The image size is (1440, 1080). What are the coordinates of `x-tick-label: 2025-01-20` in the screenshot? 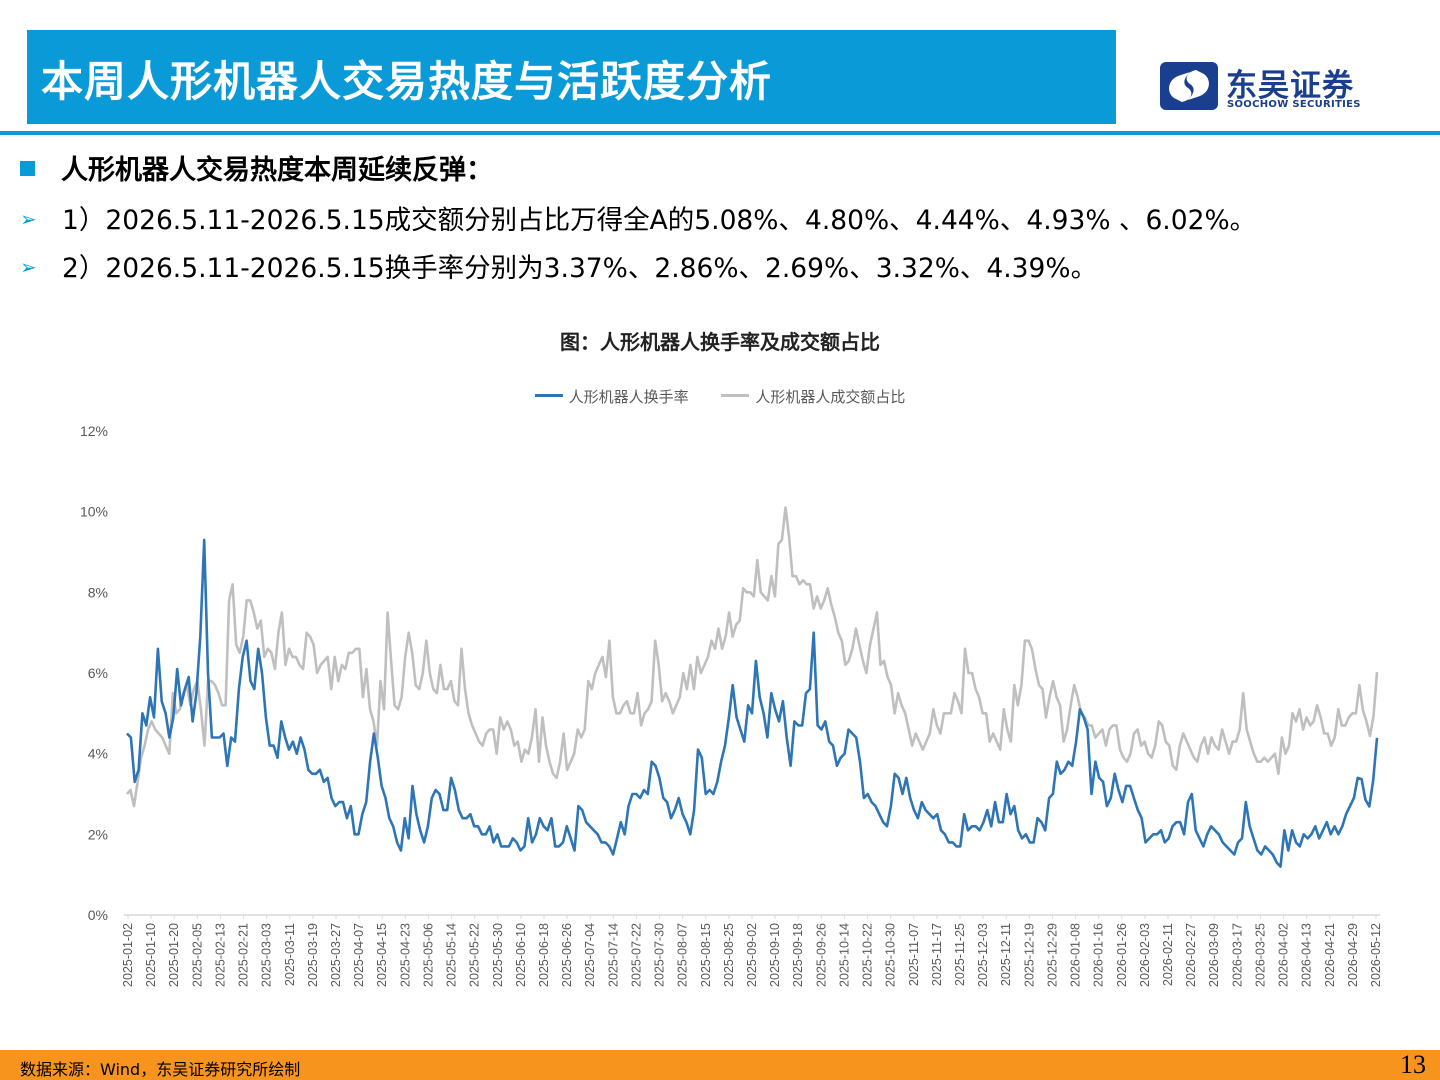 It's located at (174, 955).